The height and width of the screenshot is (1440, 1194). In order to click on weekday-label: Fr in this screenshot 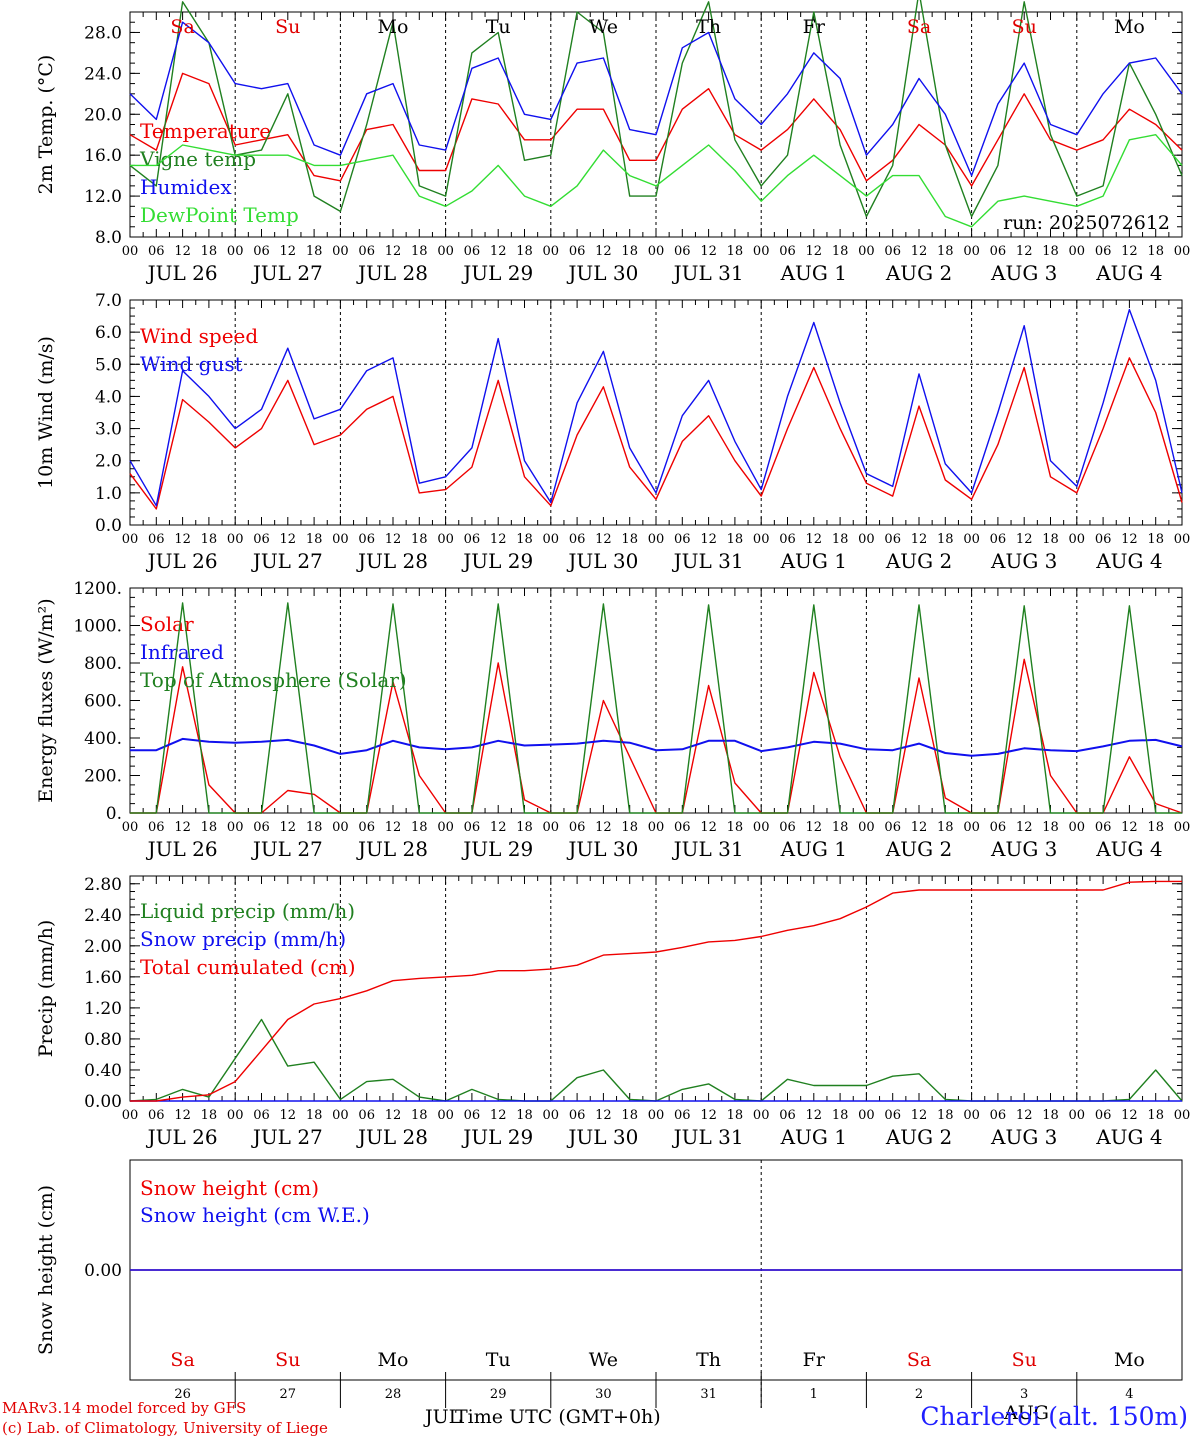, I will do `click(814, 27)`.